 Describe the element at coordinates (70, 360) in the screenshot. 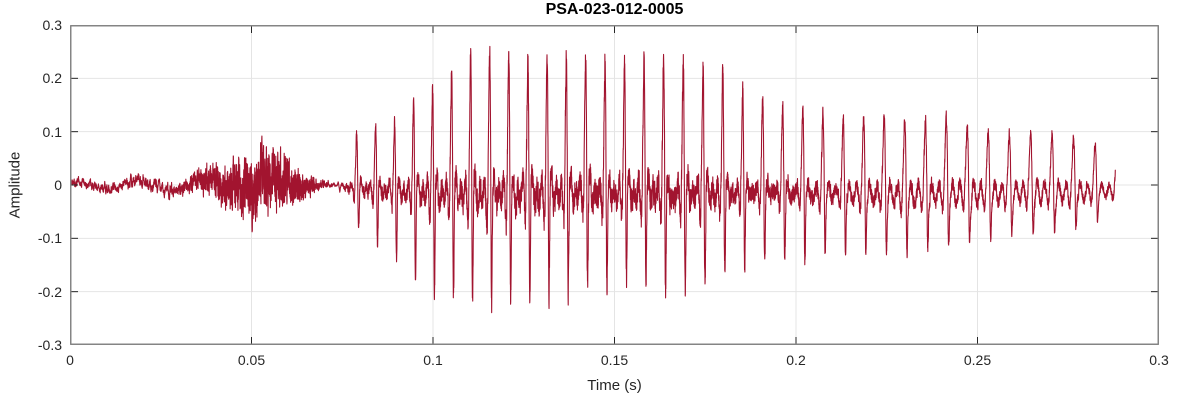

I see `x-tick-label: 0` at that location.